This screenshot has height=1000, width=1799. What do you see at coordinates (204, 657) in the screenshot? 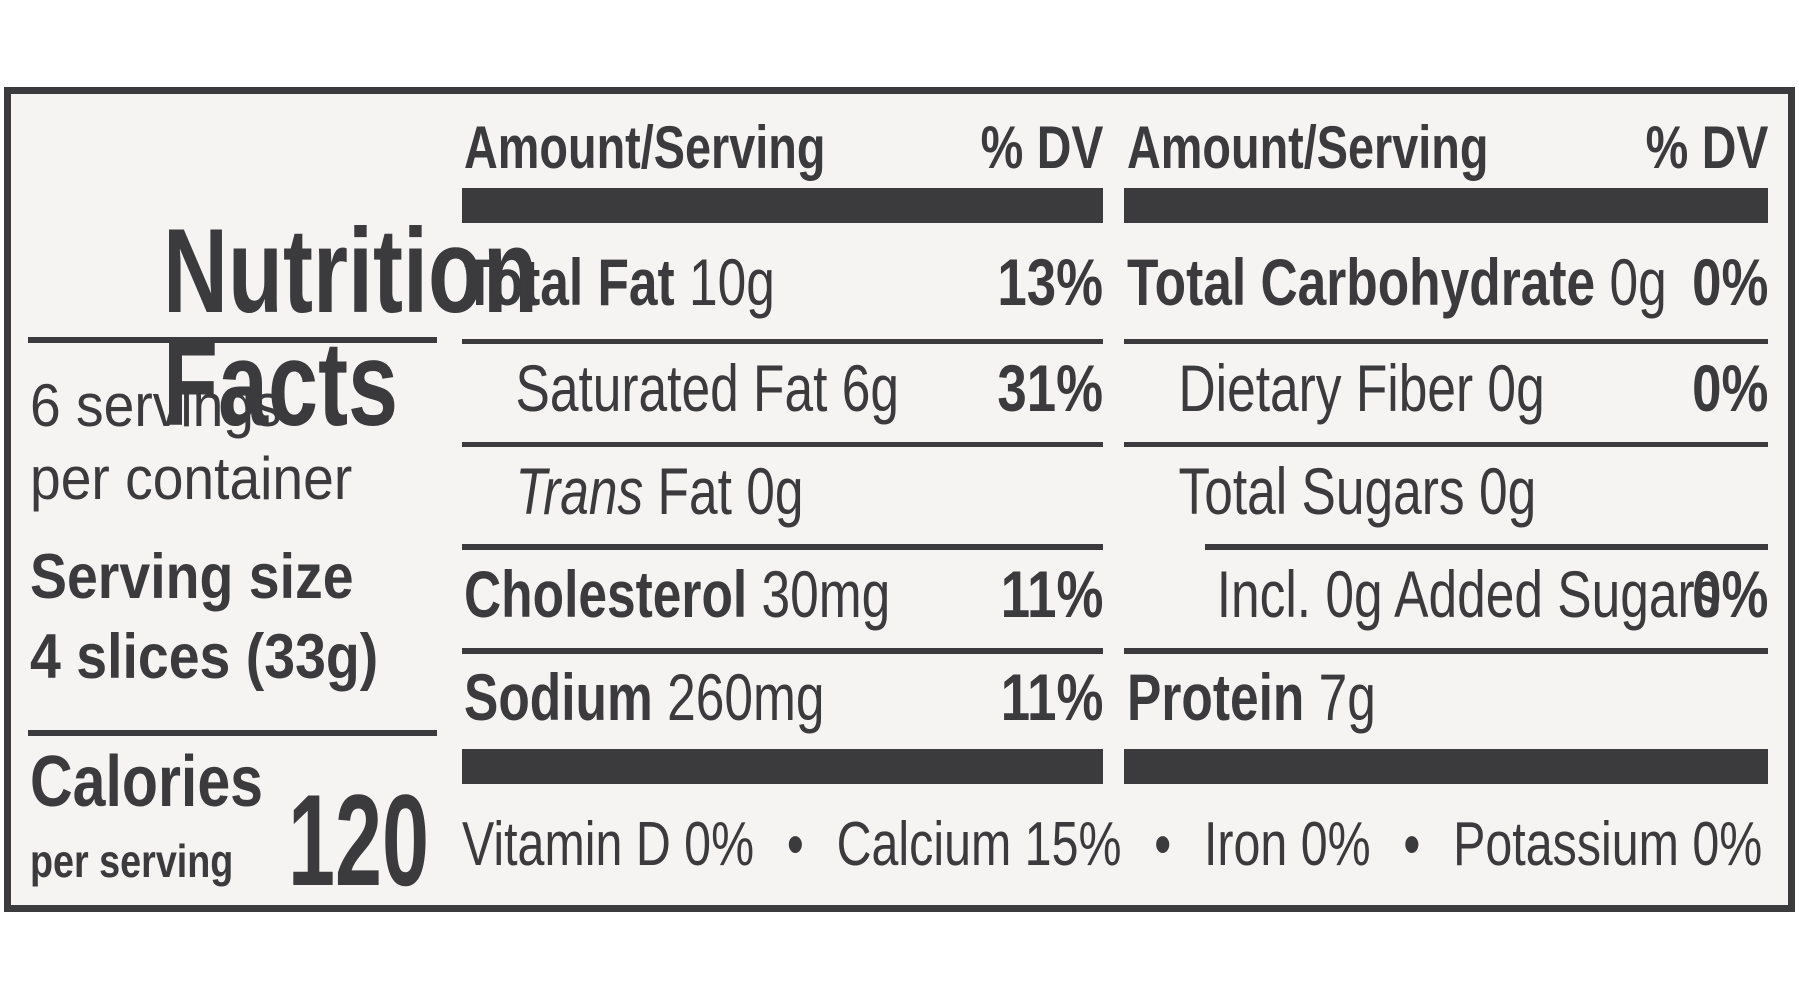
I see `serving-size-value: 4 slices (33g)` at bounding box center [204, 657].